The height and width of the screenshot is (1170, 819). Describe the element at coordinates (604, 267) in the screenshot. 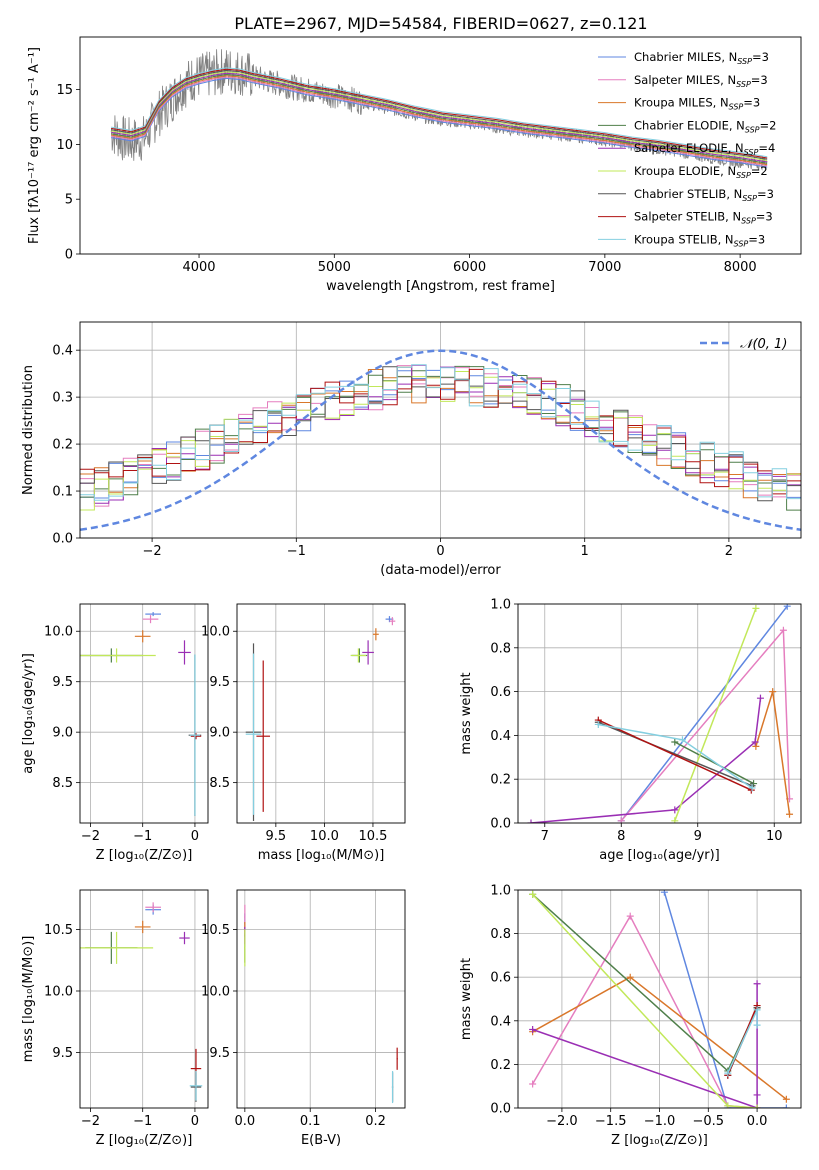

I see `x-tick-label: 7000` at that location.